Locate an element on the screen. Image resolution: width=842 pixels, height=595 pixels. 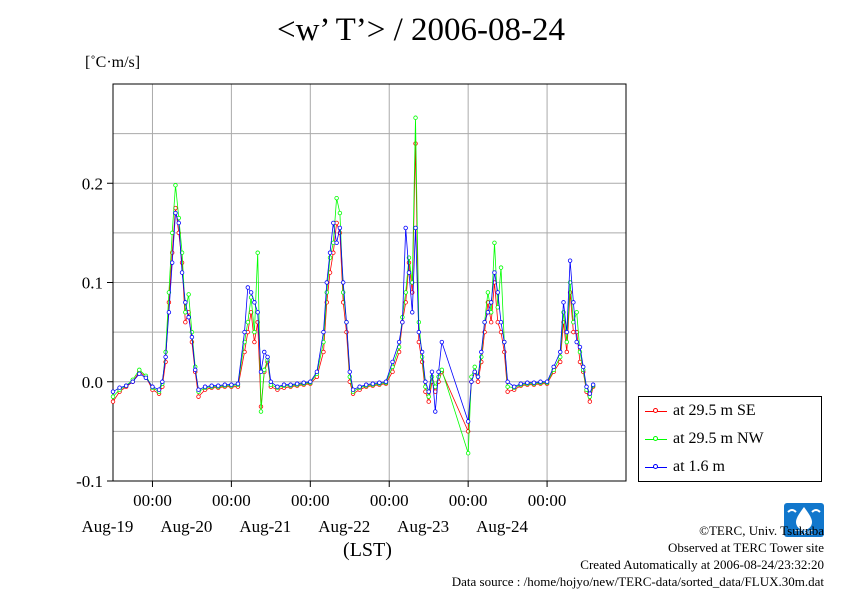
y-tick-label: 0.2 is located at coordinates (92, 183).